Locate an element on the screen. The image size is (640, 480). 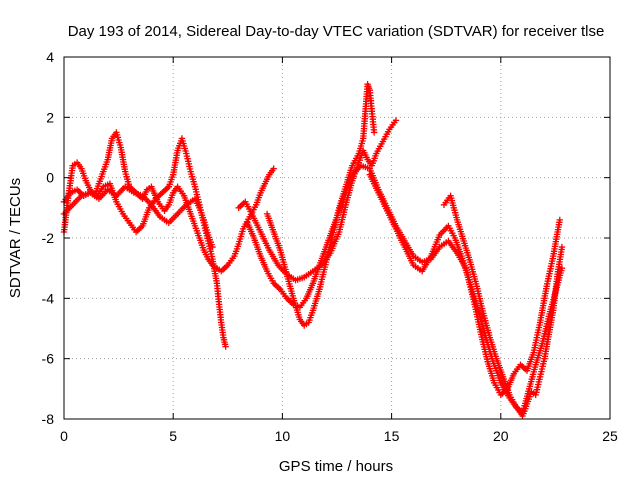
y-tick-label: 4 is located at coordinates (50, 57).